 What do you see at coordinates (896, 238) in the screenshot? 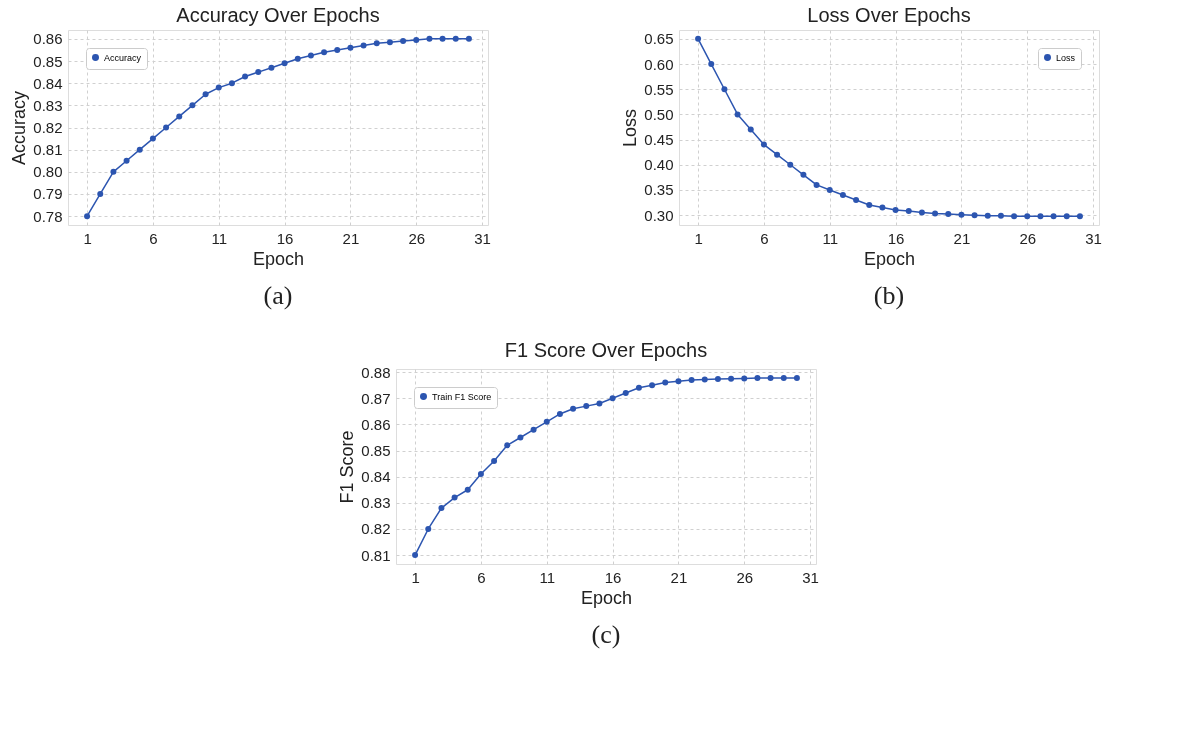
I see `x-tick-label: 16` at bounding box center [896, 238].